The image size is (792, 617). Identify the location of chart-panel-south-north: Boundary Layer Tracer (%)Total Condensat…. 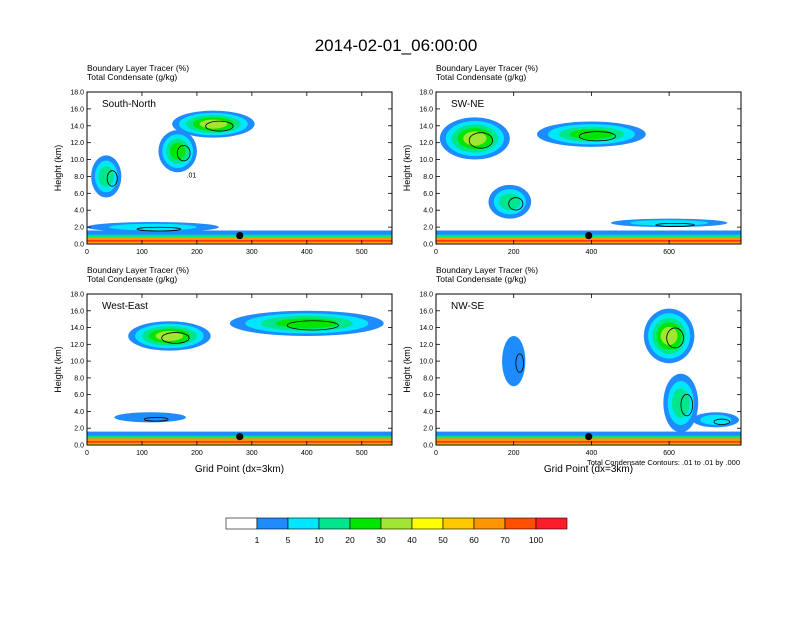
(223, 159).